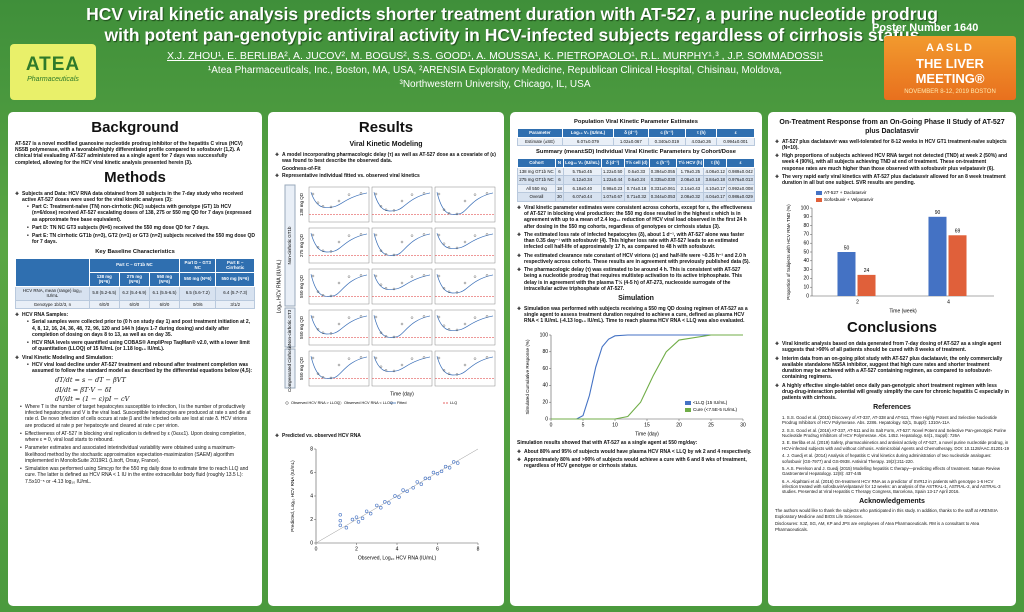 The image size is (1024, 612). Describe the element at coordinates (301, 204) in the screenshot. I see `dose-label: 138 mg QD` at that location.